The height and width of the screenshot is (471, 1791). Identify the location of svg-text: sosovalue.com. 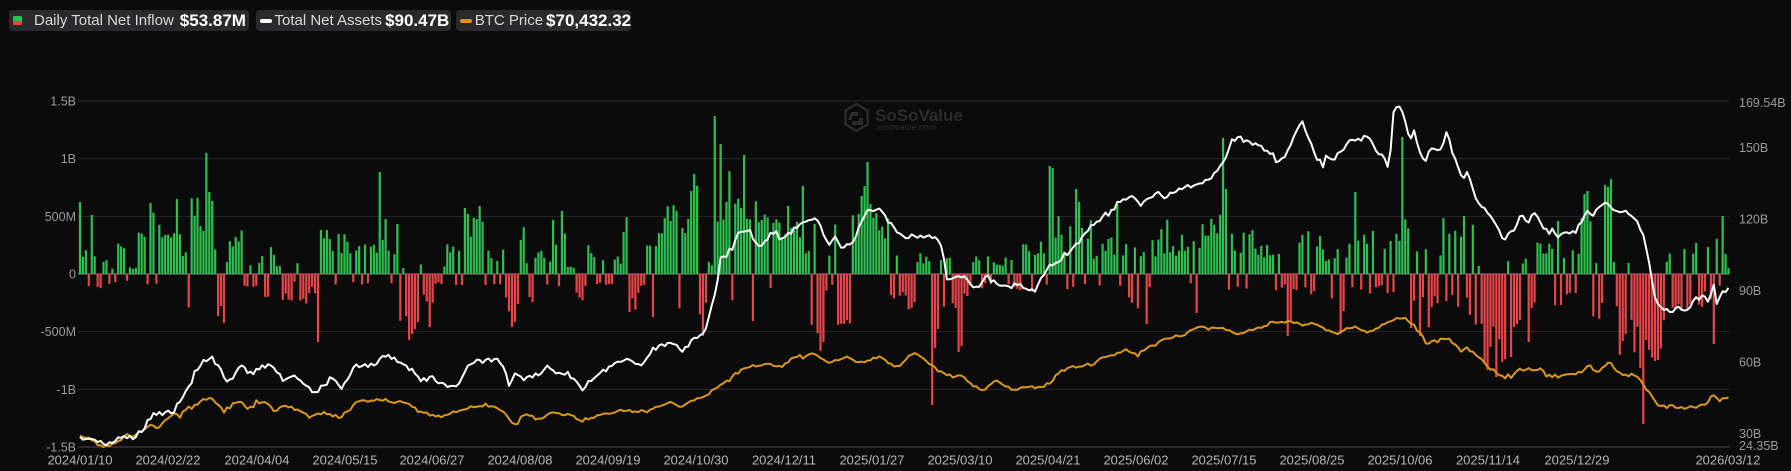
(906, 127).